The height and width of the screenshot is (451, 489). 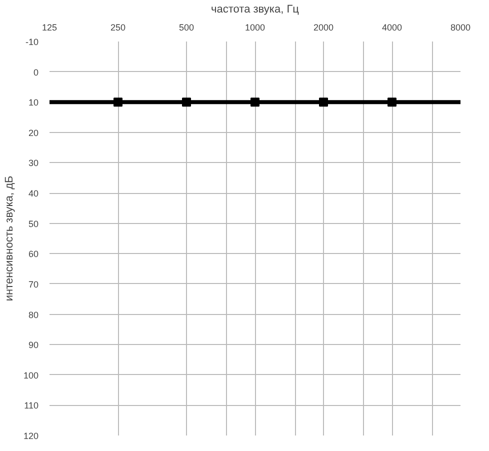 I want to click on y-tick-label: 0, so click(x=36, y=72).